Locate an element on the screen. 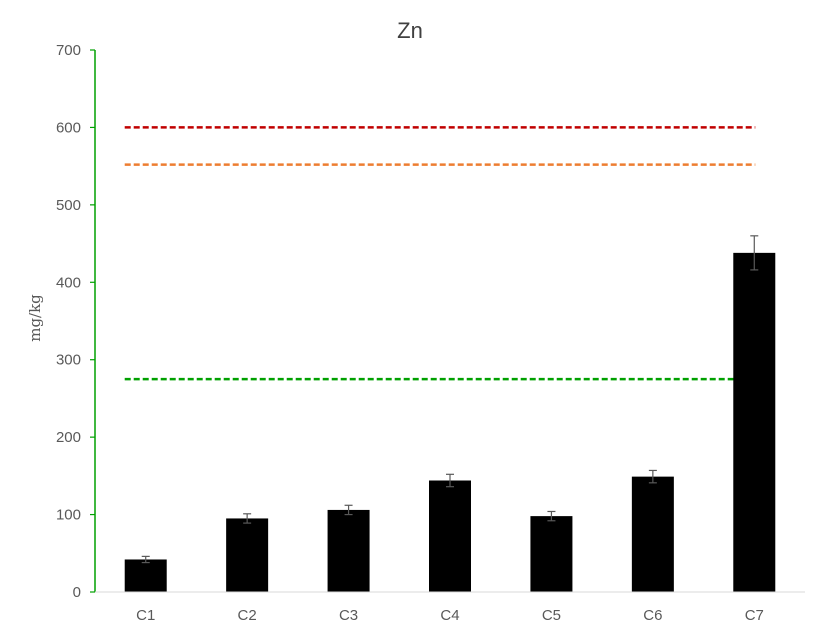 Image resolution: width=819 pixels, height=635 pixels. bar-C4 is located at coordinates (450, 536).